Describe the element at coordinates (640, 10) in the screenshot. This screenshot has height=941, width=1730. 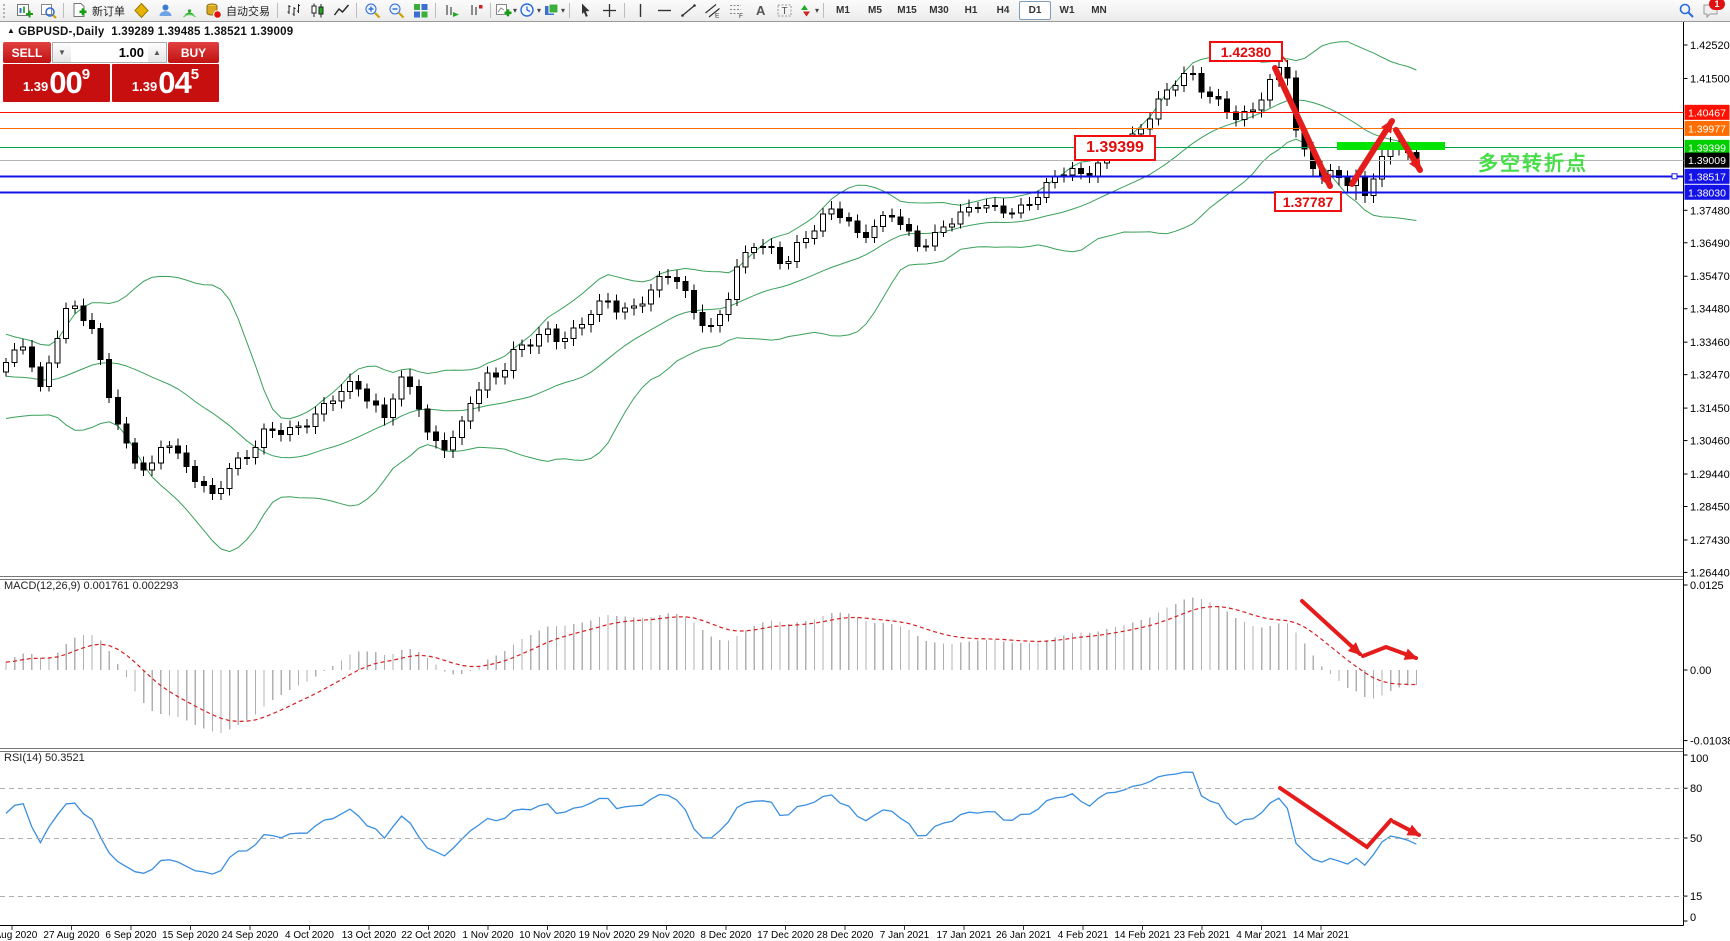
I see `vertical-line-icon` at that location.